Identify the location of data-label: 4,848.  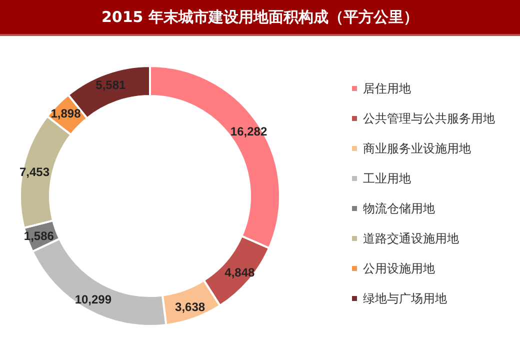
(240, 273).